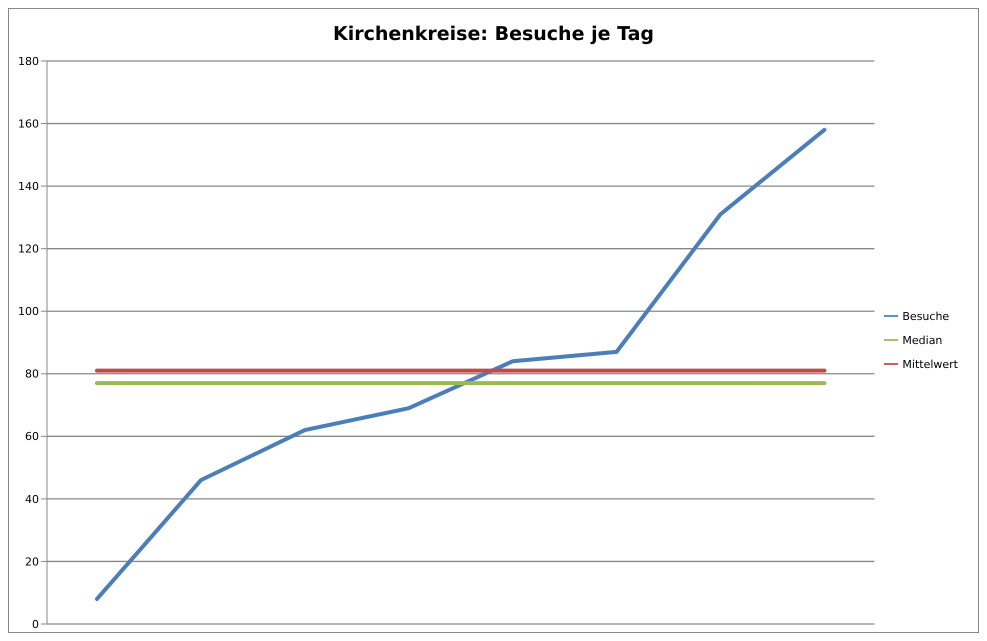  What do you see at coordinates (28, 123) in the screenshot?
I see `y-tick-label: 160` at bounding box center [28, 123].